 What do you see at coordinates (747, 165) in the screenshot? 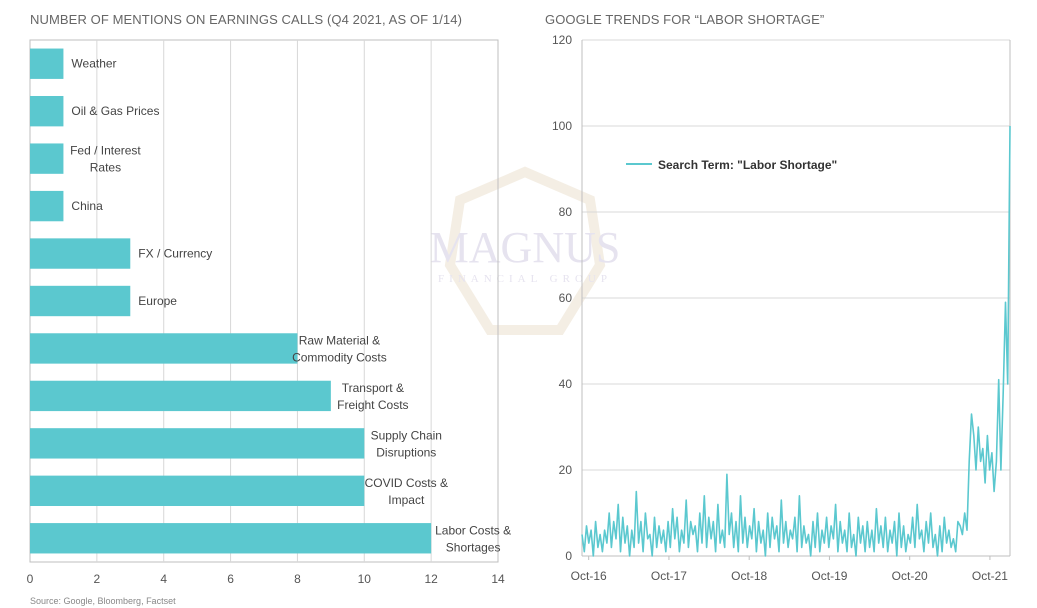
I see `legend-label: Search Term: "Labor Shortage"` at bounding box center [747, 165].